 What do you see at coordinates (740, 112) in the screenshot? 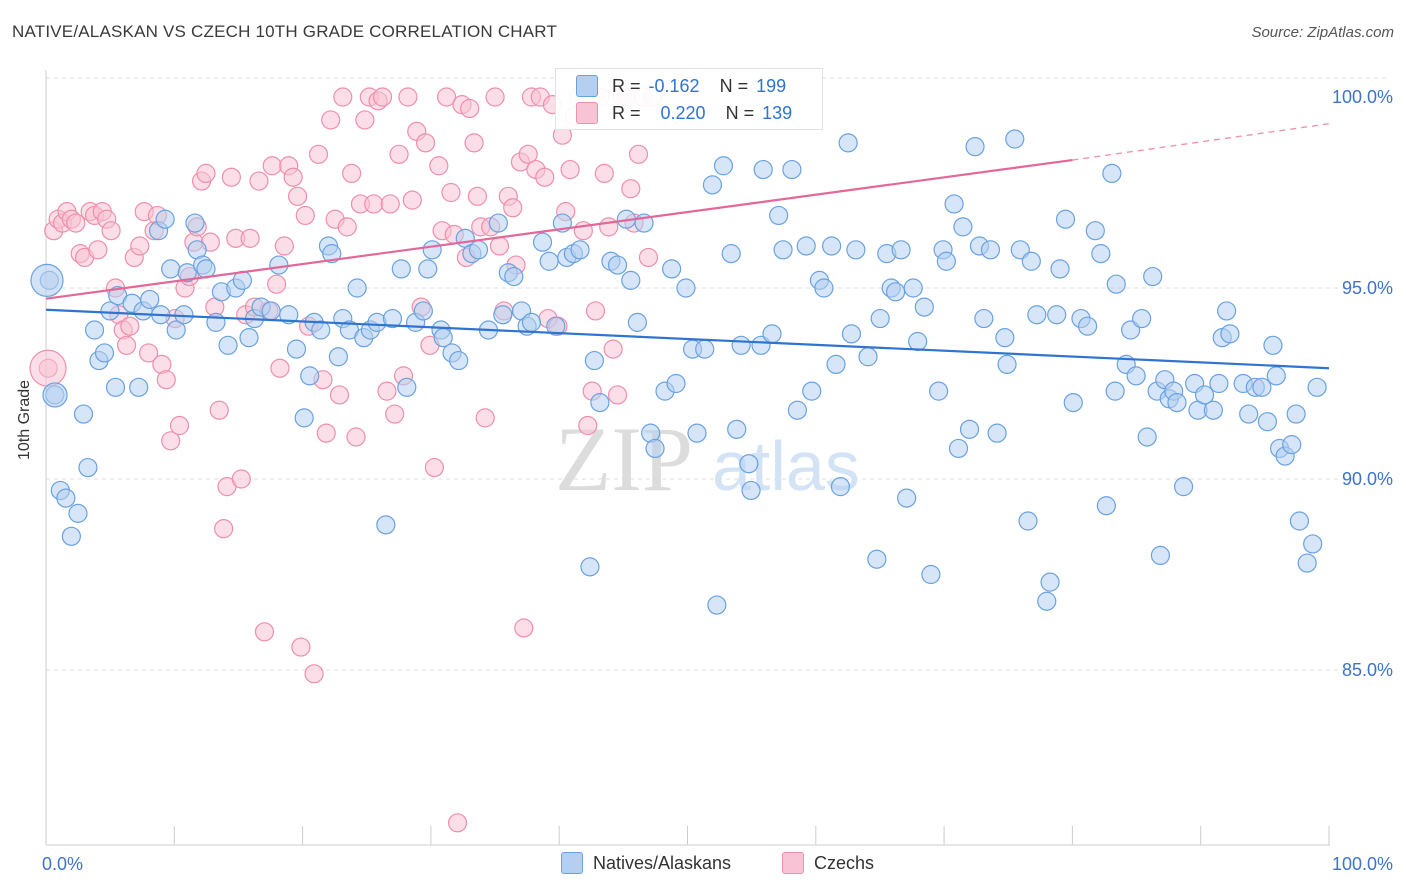
I see `stats-n-label: N =` at bounding box center [740, 112].